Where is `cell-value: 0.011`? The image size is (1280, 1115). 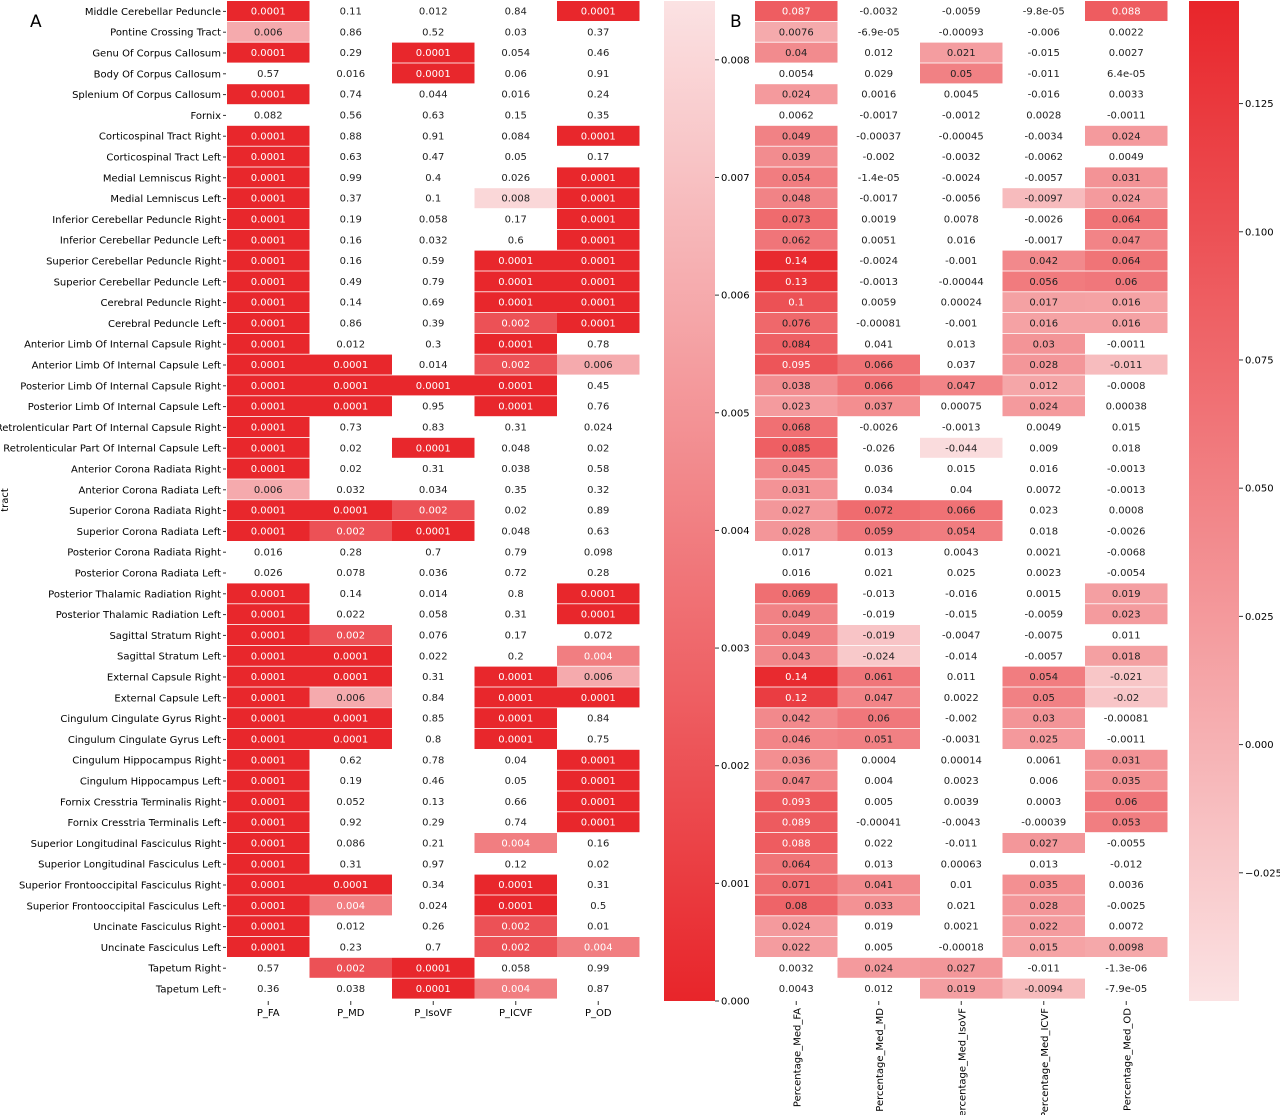
cell-value: 0.011 is located at coordinates (1126, 636).